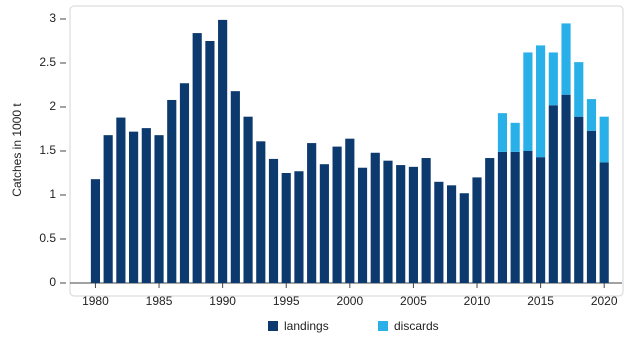 This screenshot has height=343, width=626. I want to click on x-tick-label: 2020, so click(604, 301).